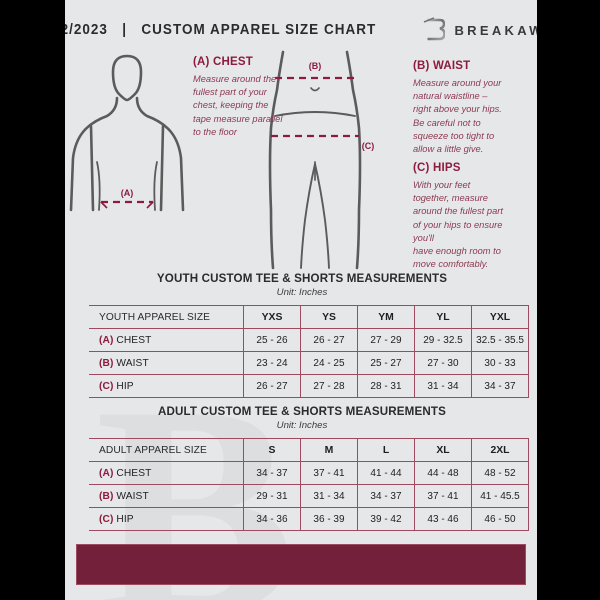 Image resolution: width=600 pixels, height=600 pixels. What do you see at coordinates (125, 519) in the screenshot?
I see `adult-row-name-2: HIP` at bounding box center [125, 519].